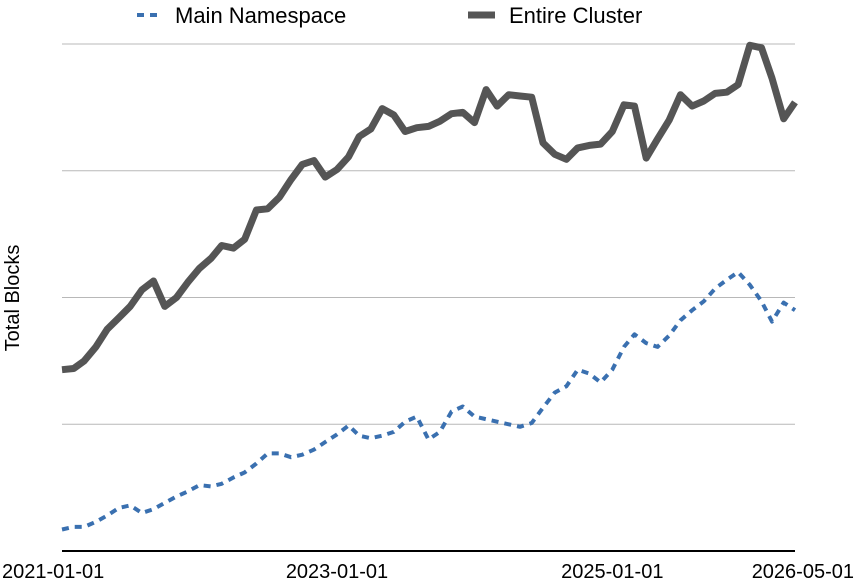  I want to click on x-tick-label: 2023-01-01, so click(337, 570).